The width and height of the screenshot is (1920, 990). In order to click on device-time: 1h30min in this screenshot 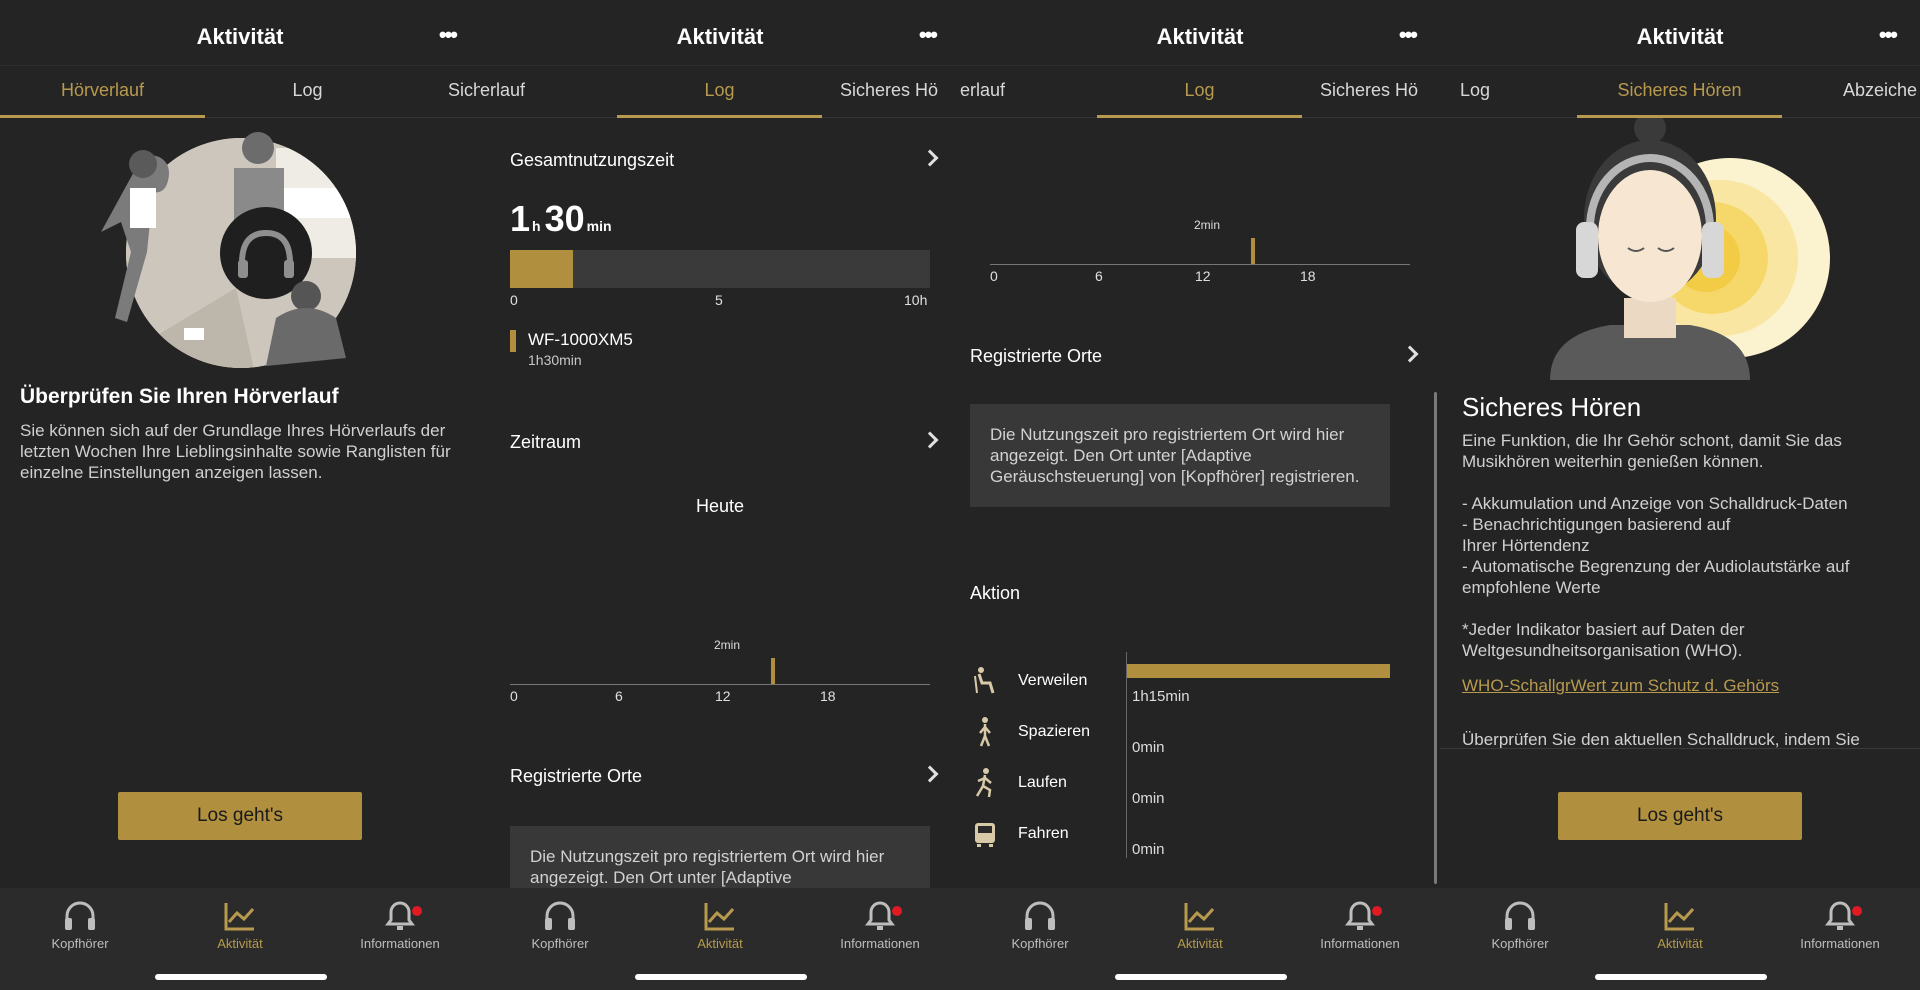, I will do `click(555, 360)`.